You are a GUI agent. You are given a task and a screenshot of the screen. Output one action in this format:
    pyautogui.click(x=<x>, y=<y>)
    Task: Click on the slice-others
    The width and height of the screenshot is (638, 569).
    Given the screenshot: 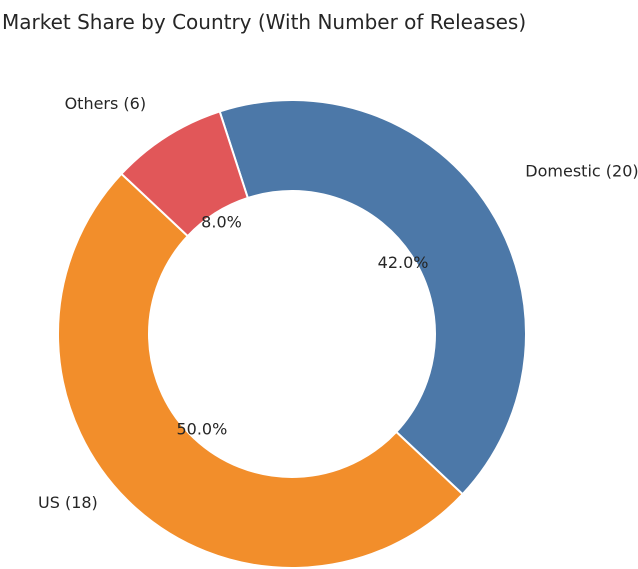 What is the action you would take?
    pyautogui.click(x=185, y=174)
    